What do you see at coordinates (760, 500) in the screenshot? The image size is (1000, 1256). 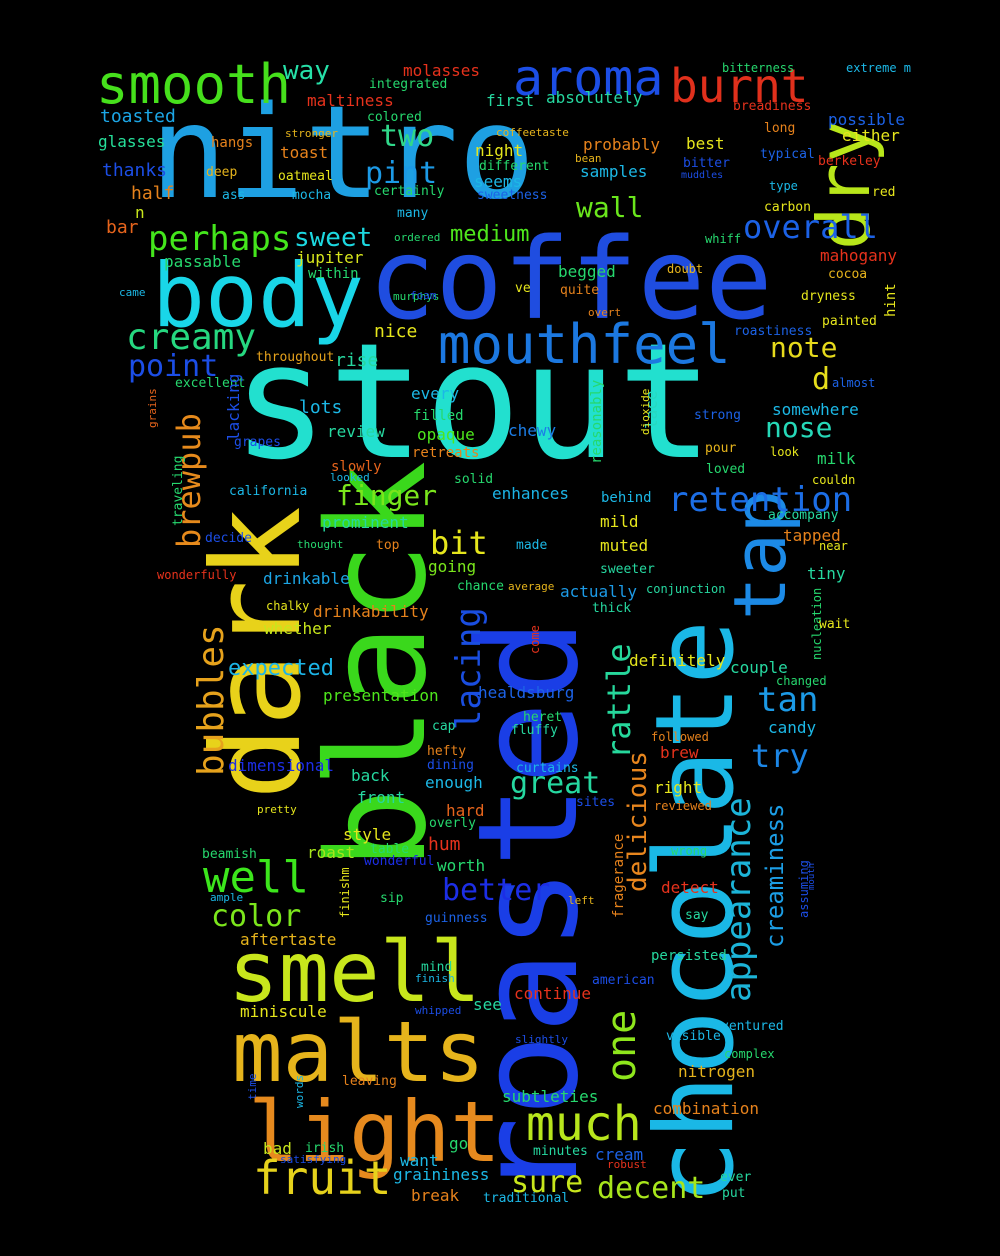 I see `word-retention: retention` at bounding box center [760, 500].